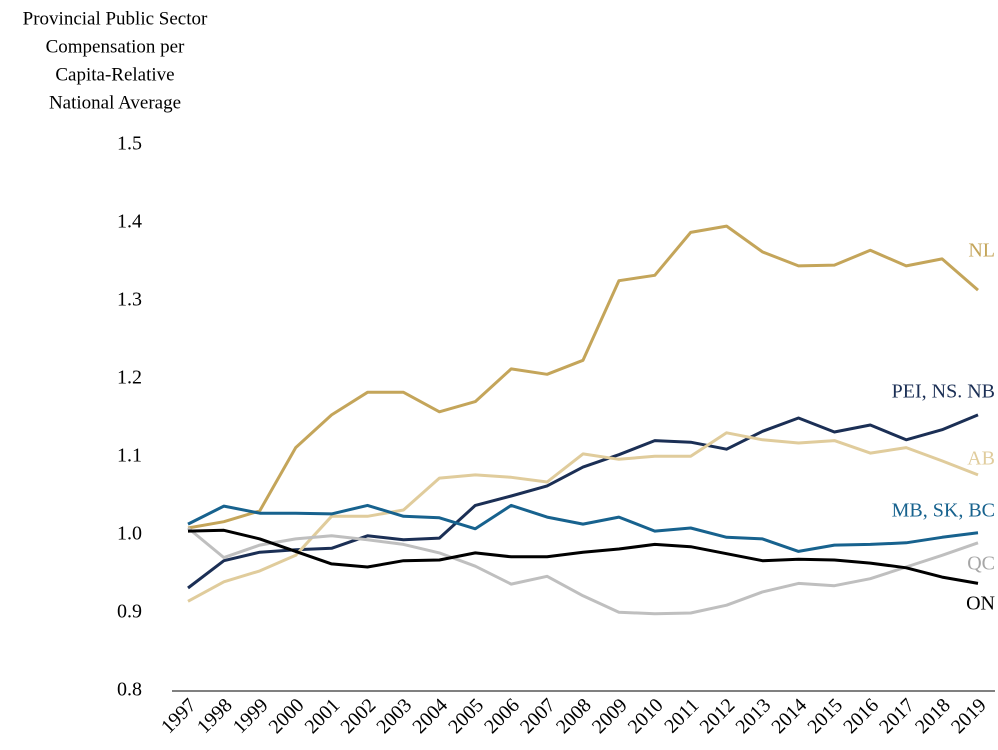 The image size is (998, 750). What do you see at coordinates (981, 459) in the screenshot?
I see `series-label: AB` at bounding box center [981, 459].